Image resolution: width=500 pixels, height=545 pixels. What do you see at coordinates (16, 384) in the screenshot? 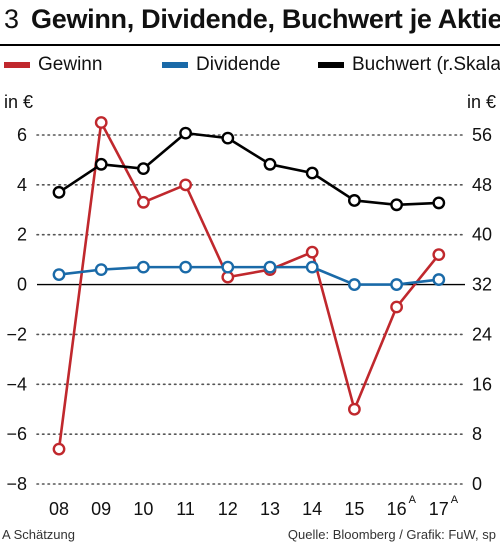
I see `left-tick-label: −4` at bounding box center [16, 384].